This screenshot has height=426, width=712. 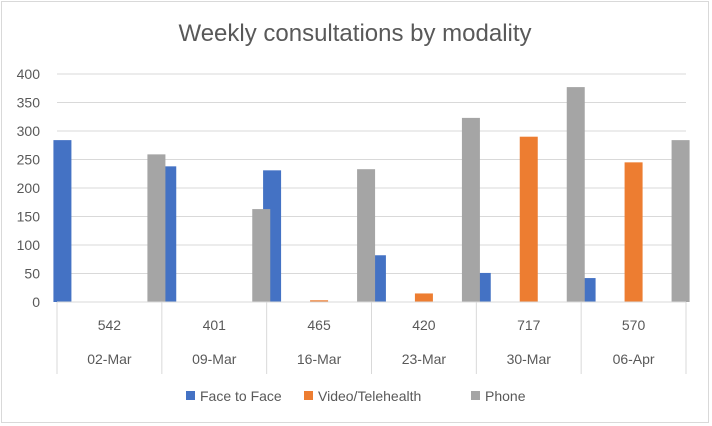 I want to click on chart-title: Weekly consultations by modality, so click(x=354, y=33).